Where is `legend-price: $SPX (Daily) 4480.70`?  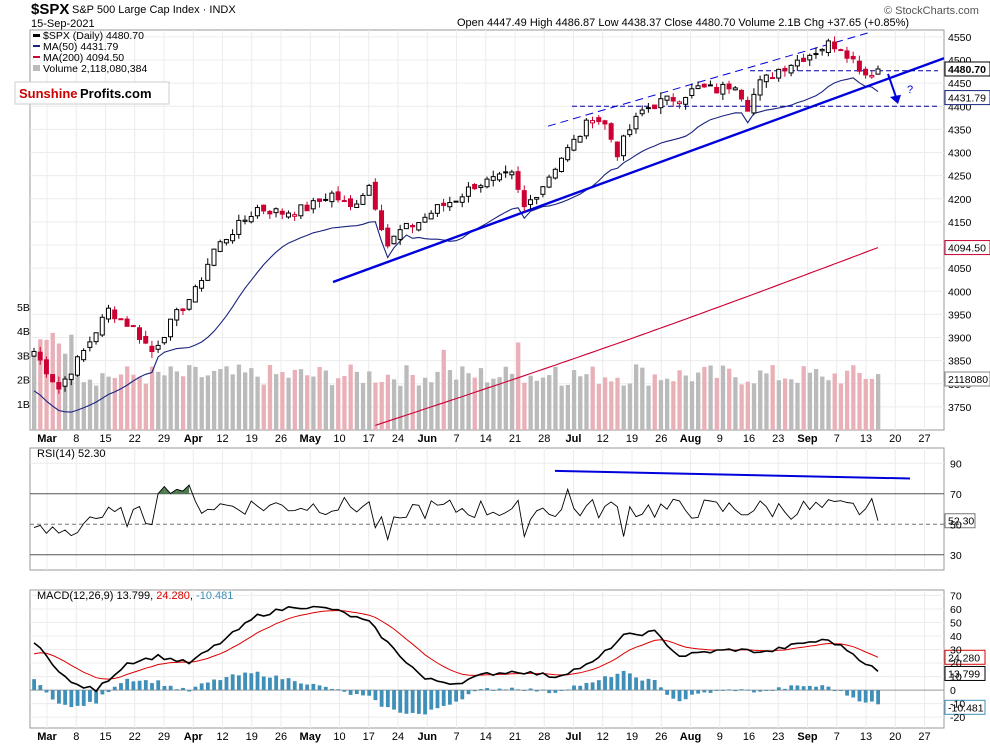
legend-price: $SPX (Daily) 4480.70 is located at coordinates (93, 36).